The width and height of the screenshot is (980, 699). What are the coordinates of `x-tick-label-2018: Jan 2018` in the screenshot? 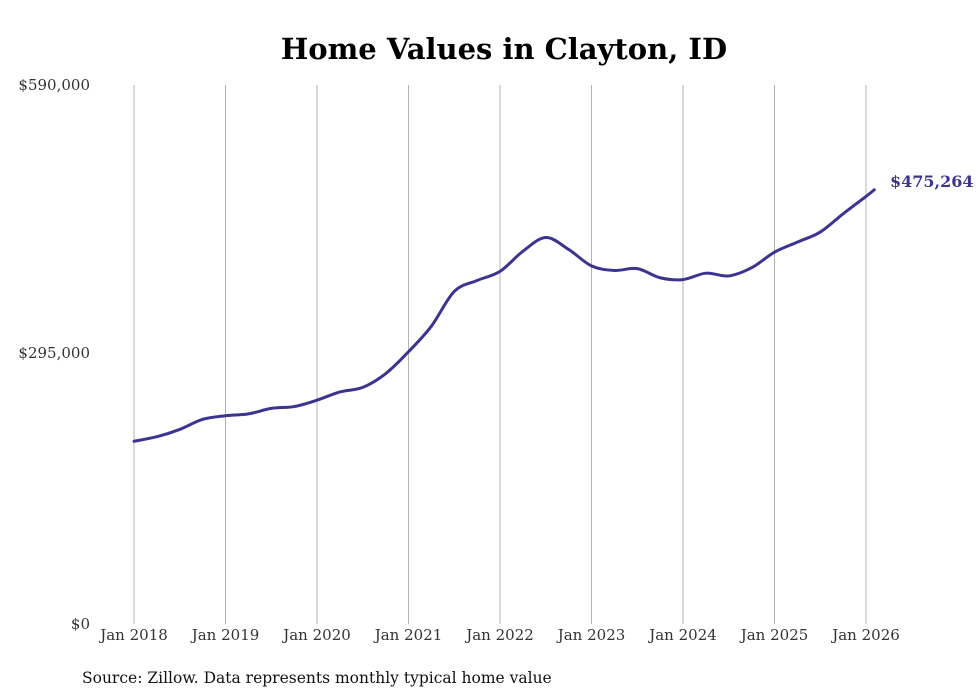 It's located at (133, 635).